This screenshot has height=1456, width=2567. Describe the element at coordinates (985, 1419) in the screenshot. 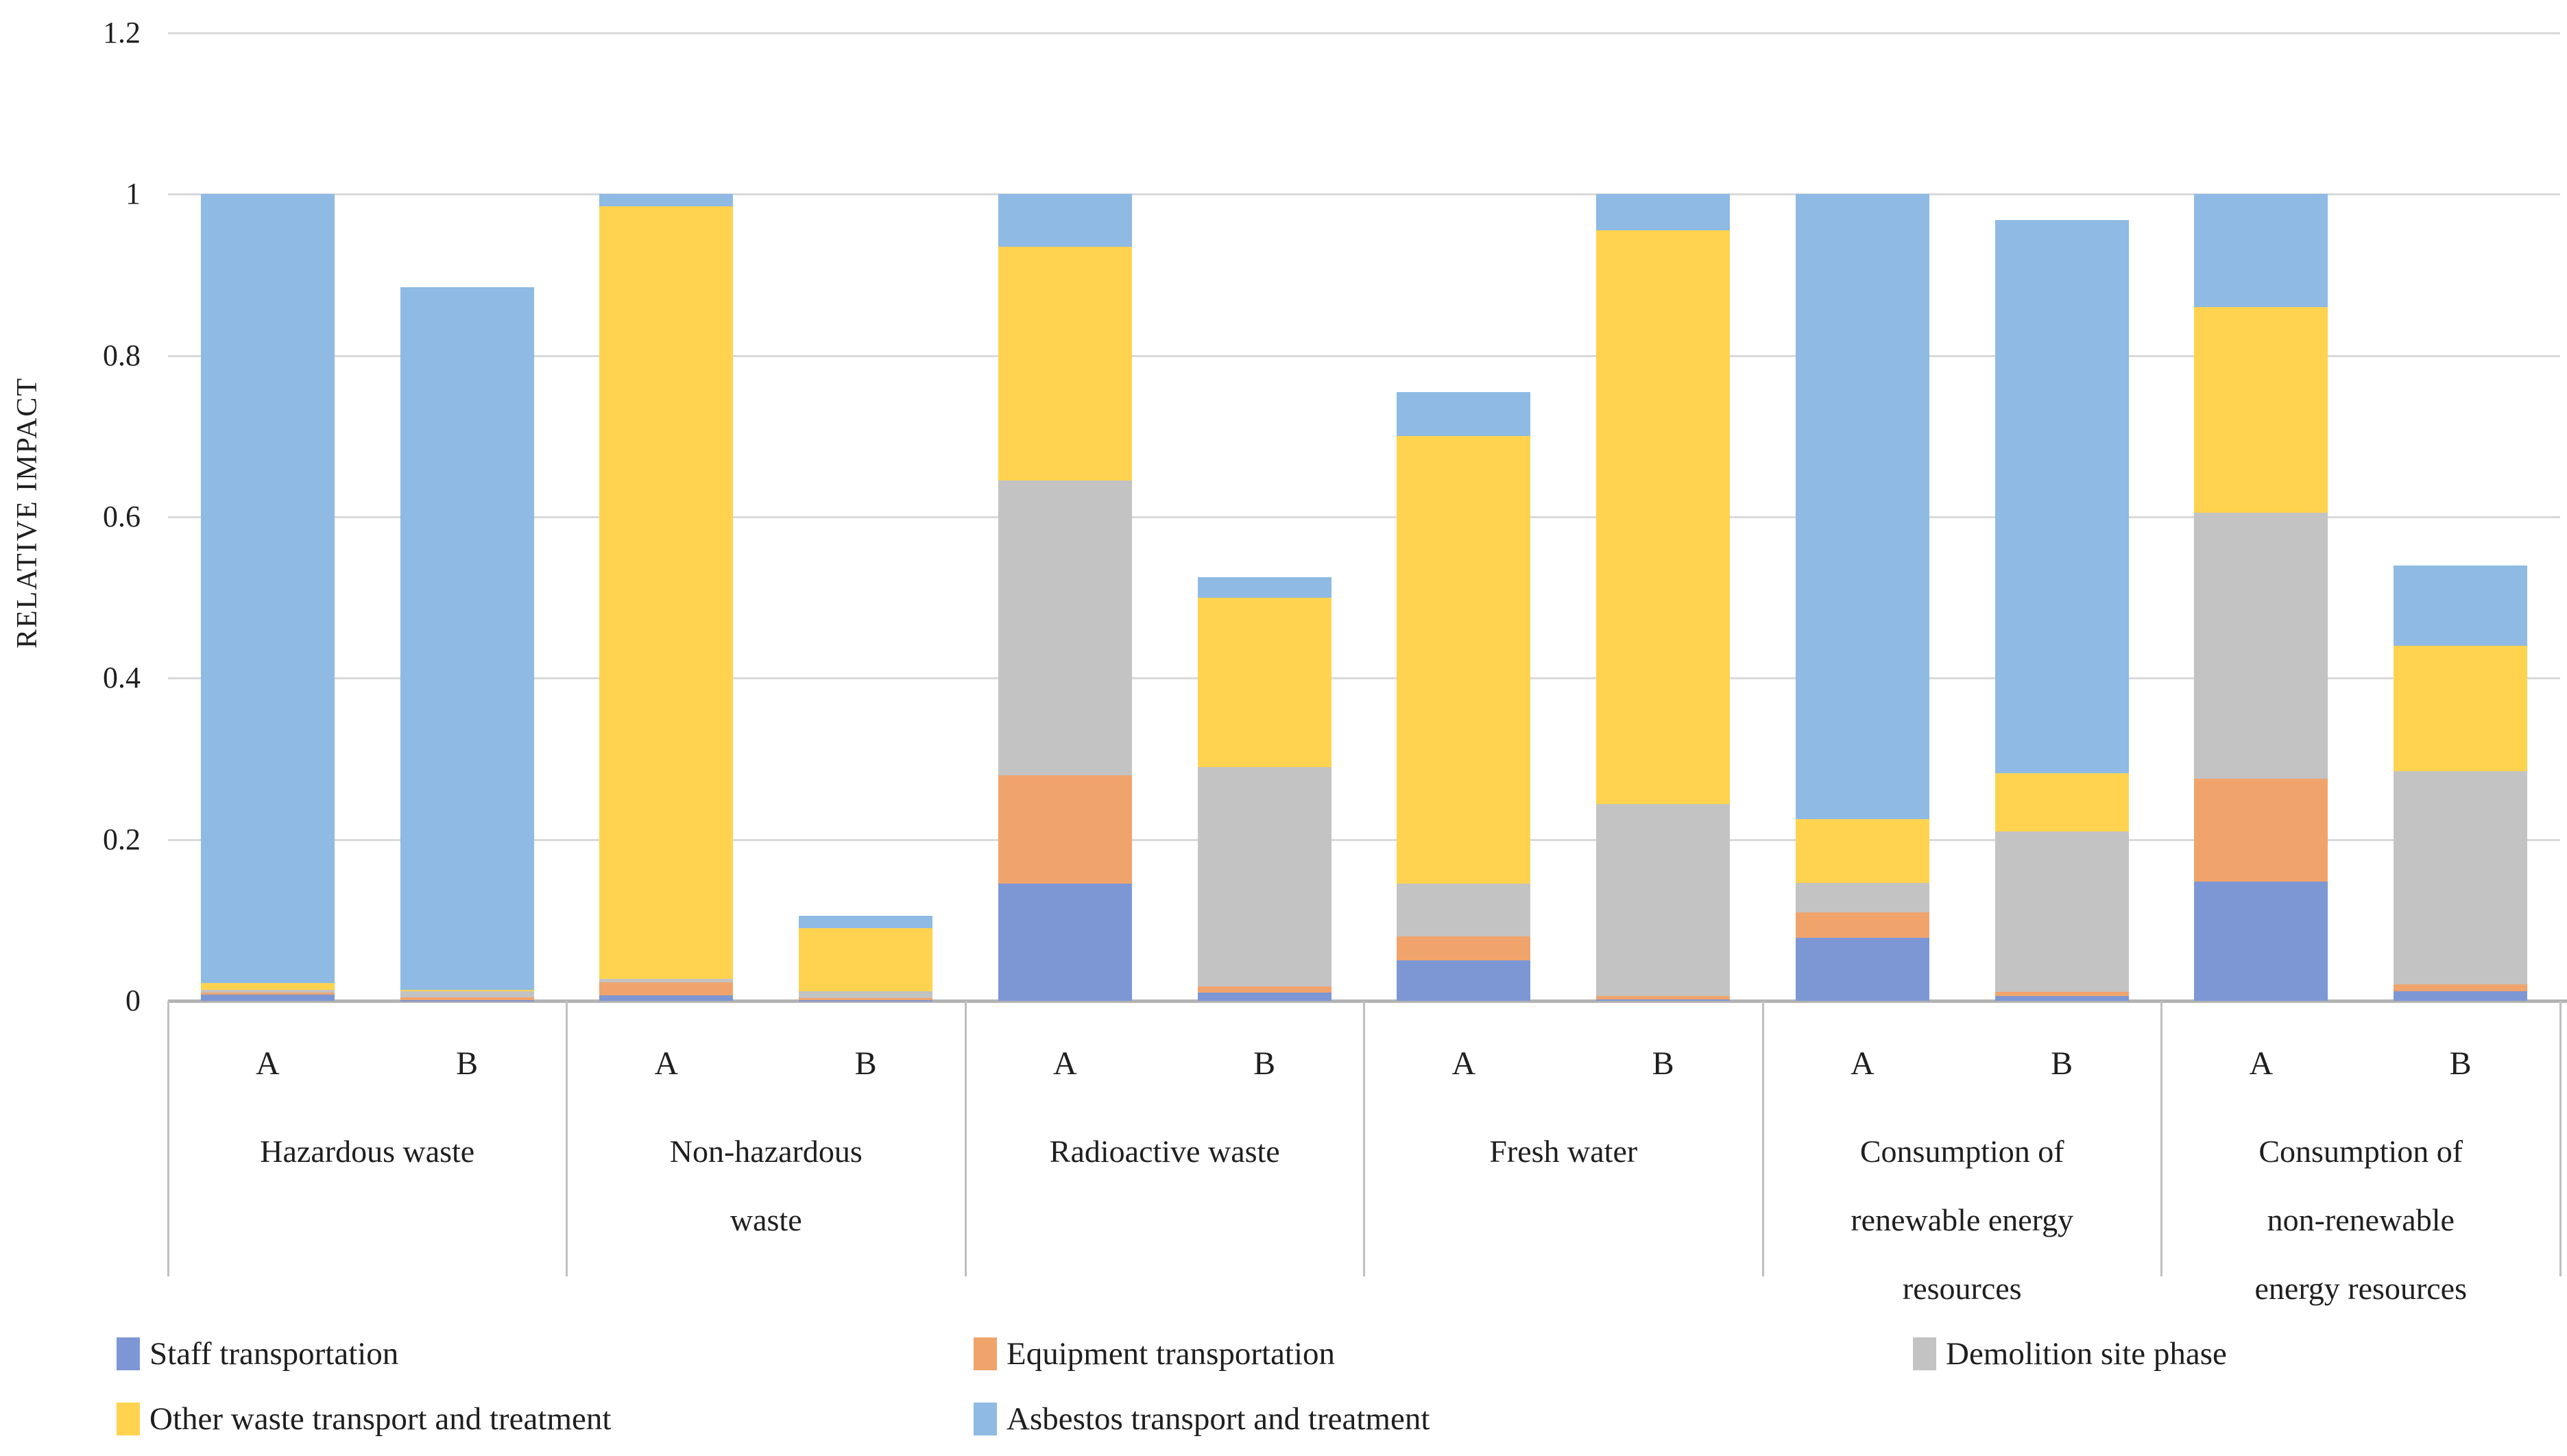

I see `legend-swatch-asbestos` at that location.